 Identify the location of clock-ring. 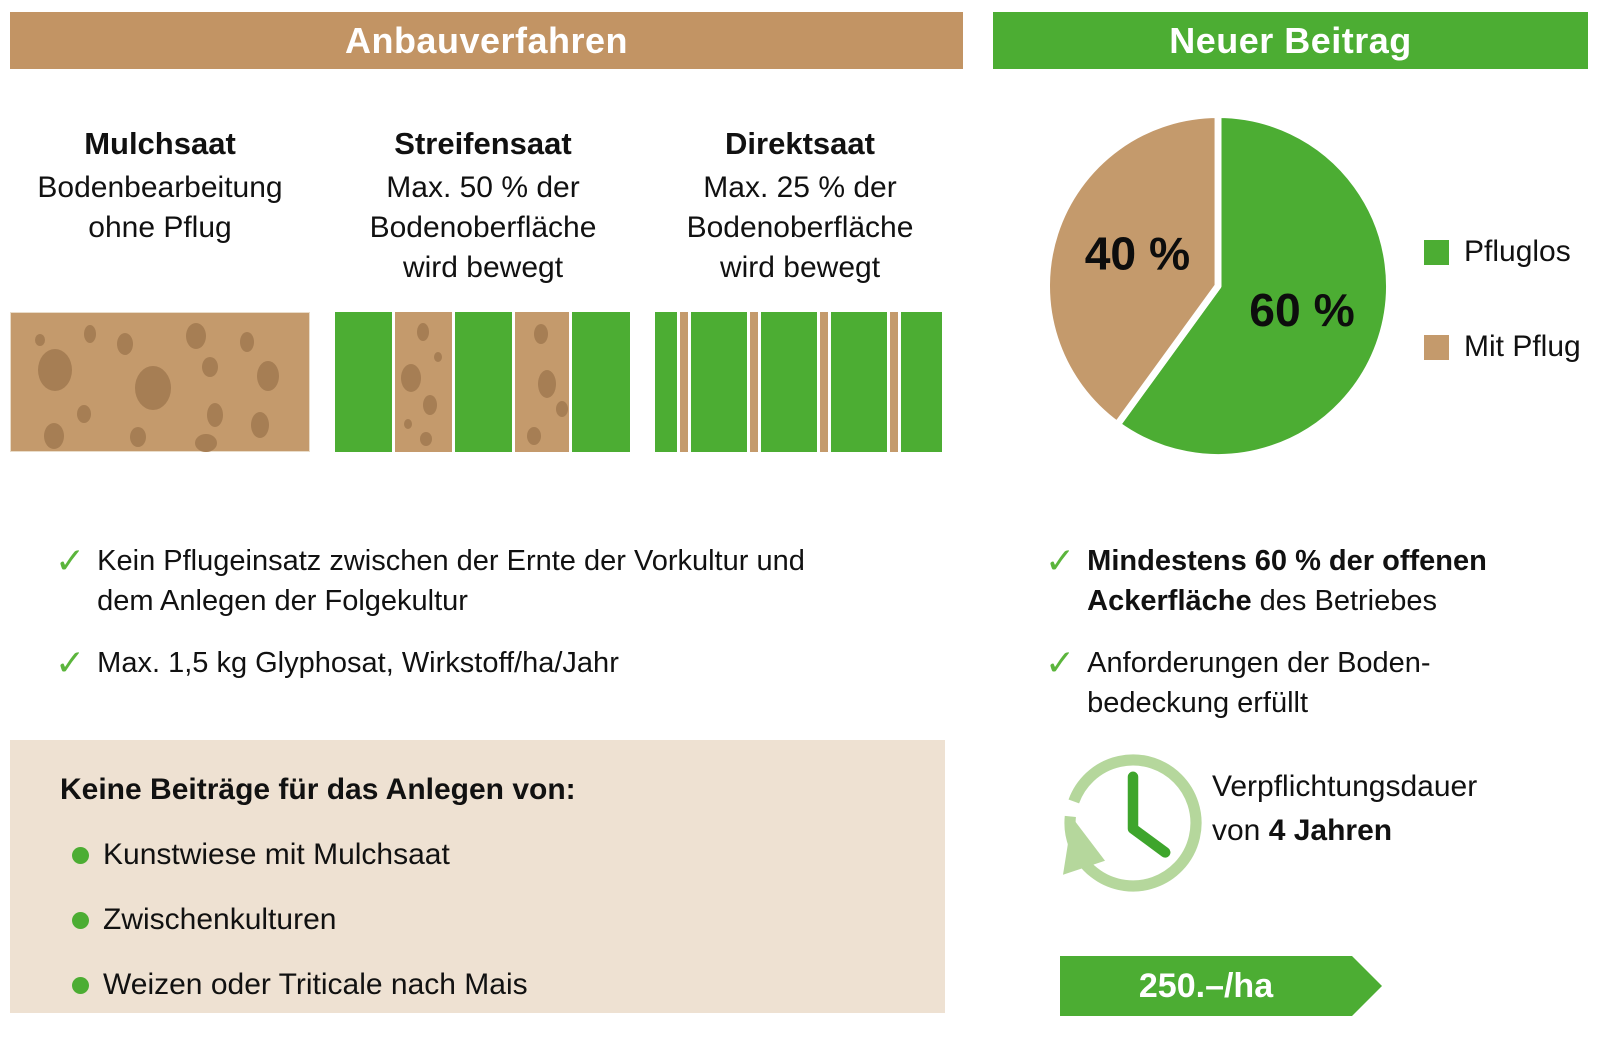
(1133, 823).